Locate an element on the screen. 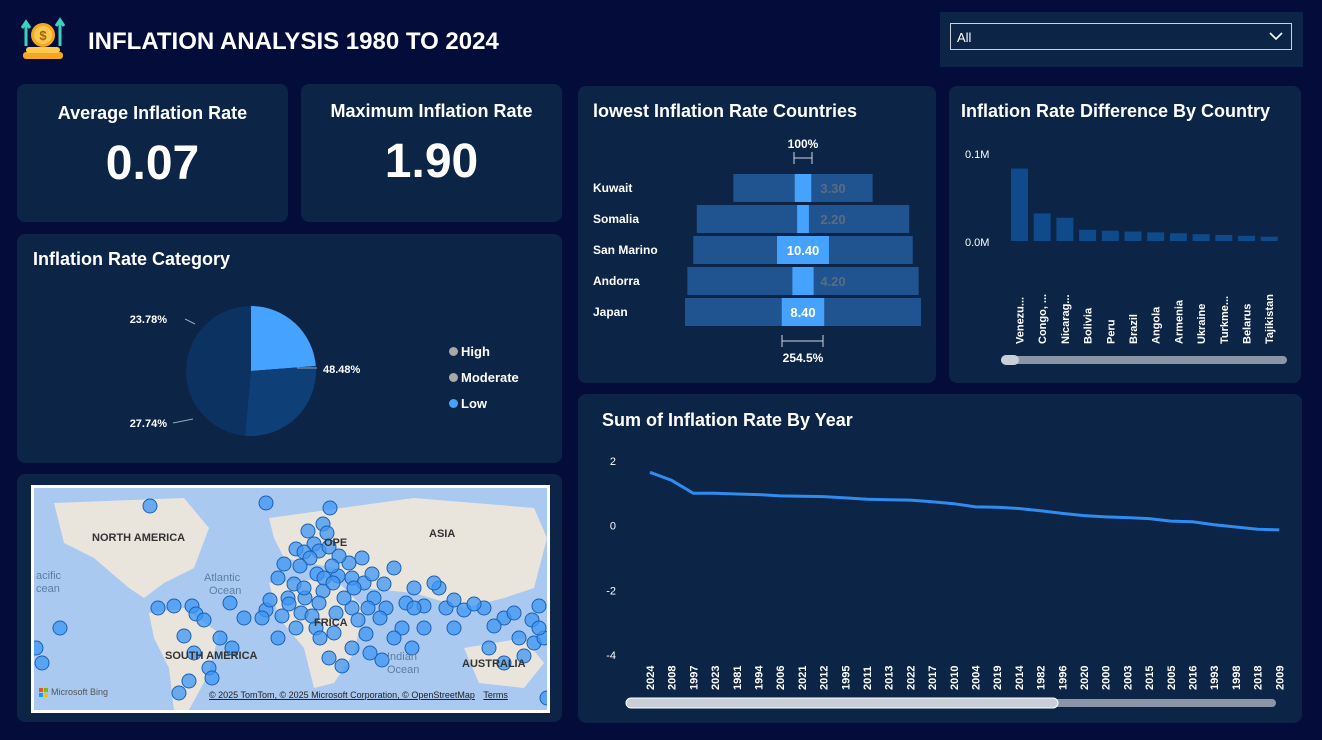 The width and height of the screenshot is (1322, 740). pie-slice-low is located at coordinates (283, 338).